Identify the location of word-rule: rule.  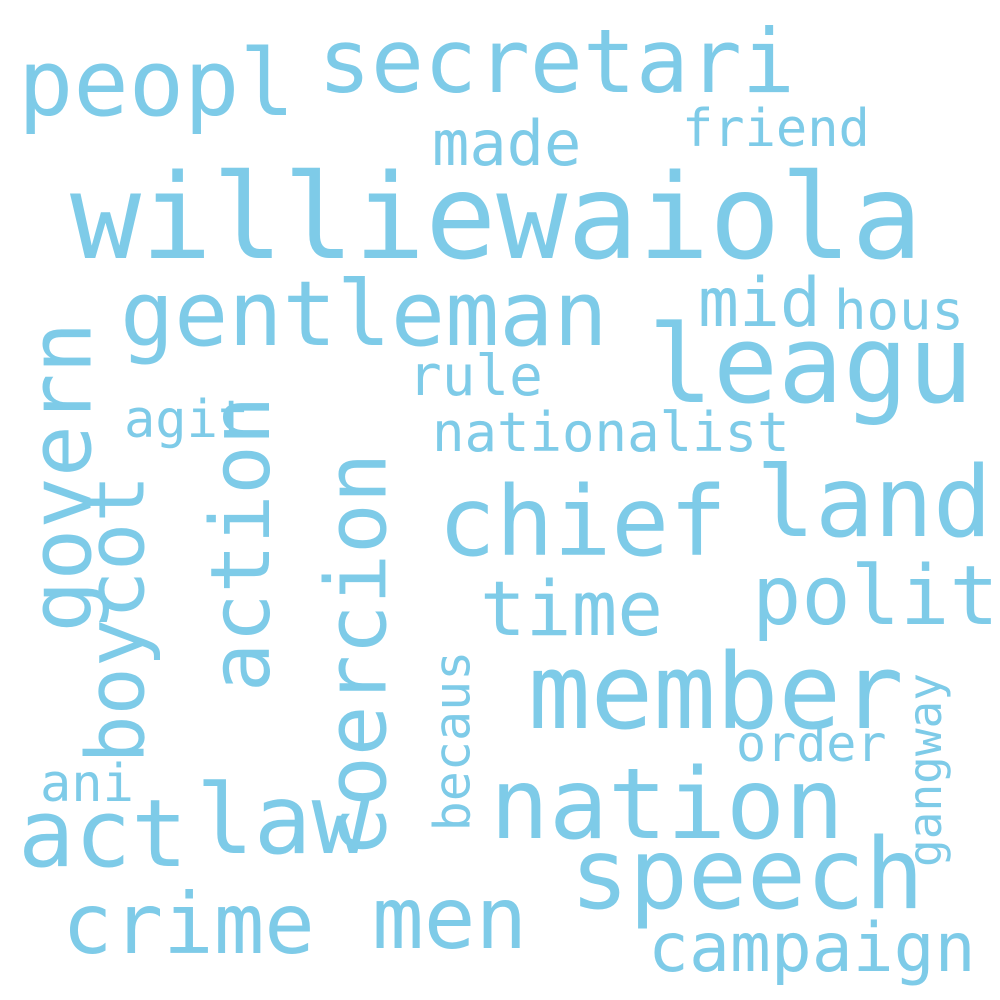
(475, 376).